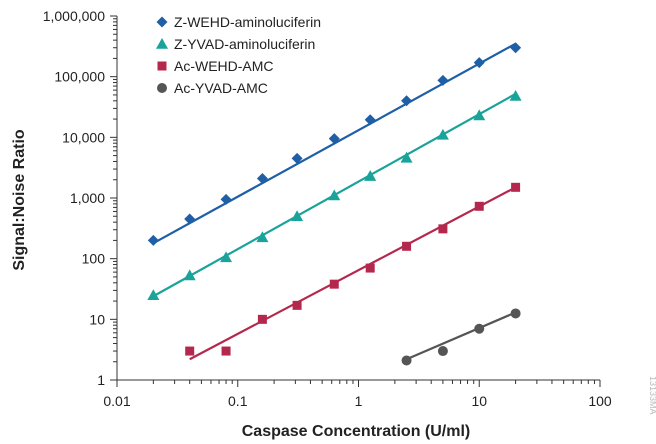 This screenshot has width=656, height=444. Describe the element at coordinates (244, 44) in the screenshot. I see `legend-label-z-yvad-aminoluciferin: Z-YVAD-aminoluciferin` at that location.